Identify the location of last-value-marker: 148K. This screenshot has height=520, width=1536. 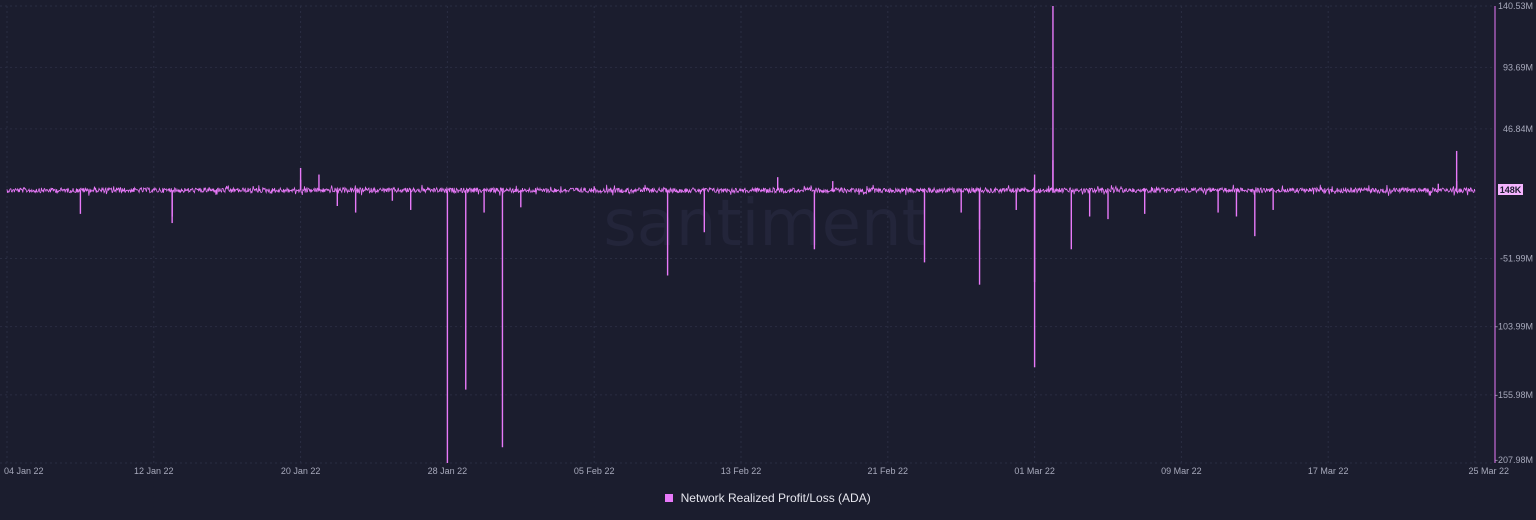
(1510, 189).